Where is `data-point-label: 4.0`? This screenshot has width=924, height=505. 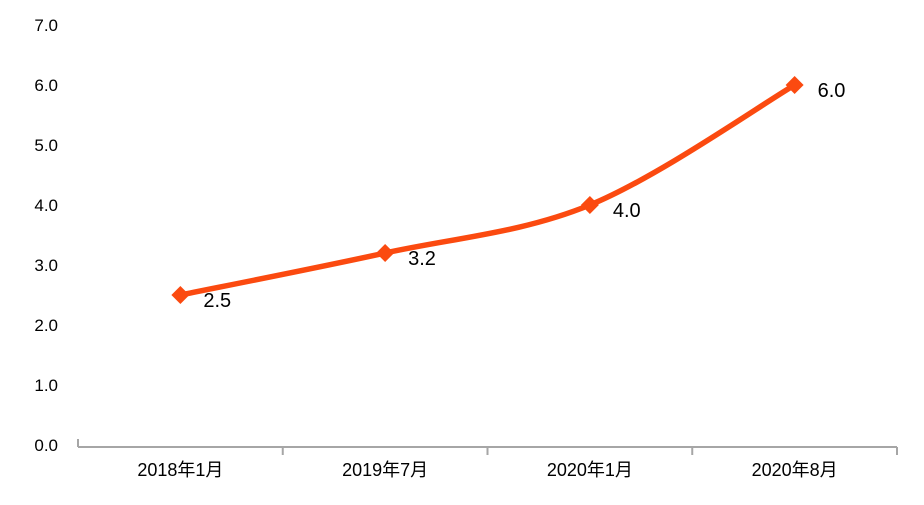 data-point-label: 4.0 is located at coordinates (627, 211).